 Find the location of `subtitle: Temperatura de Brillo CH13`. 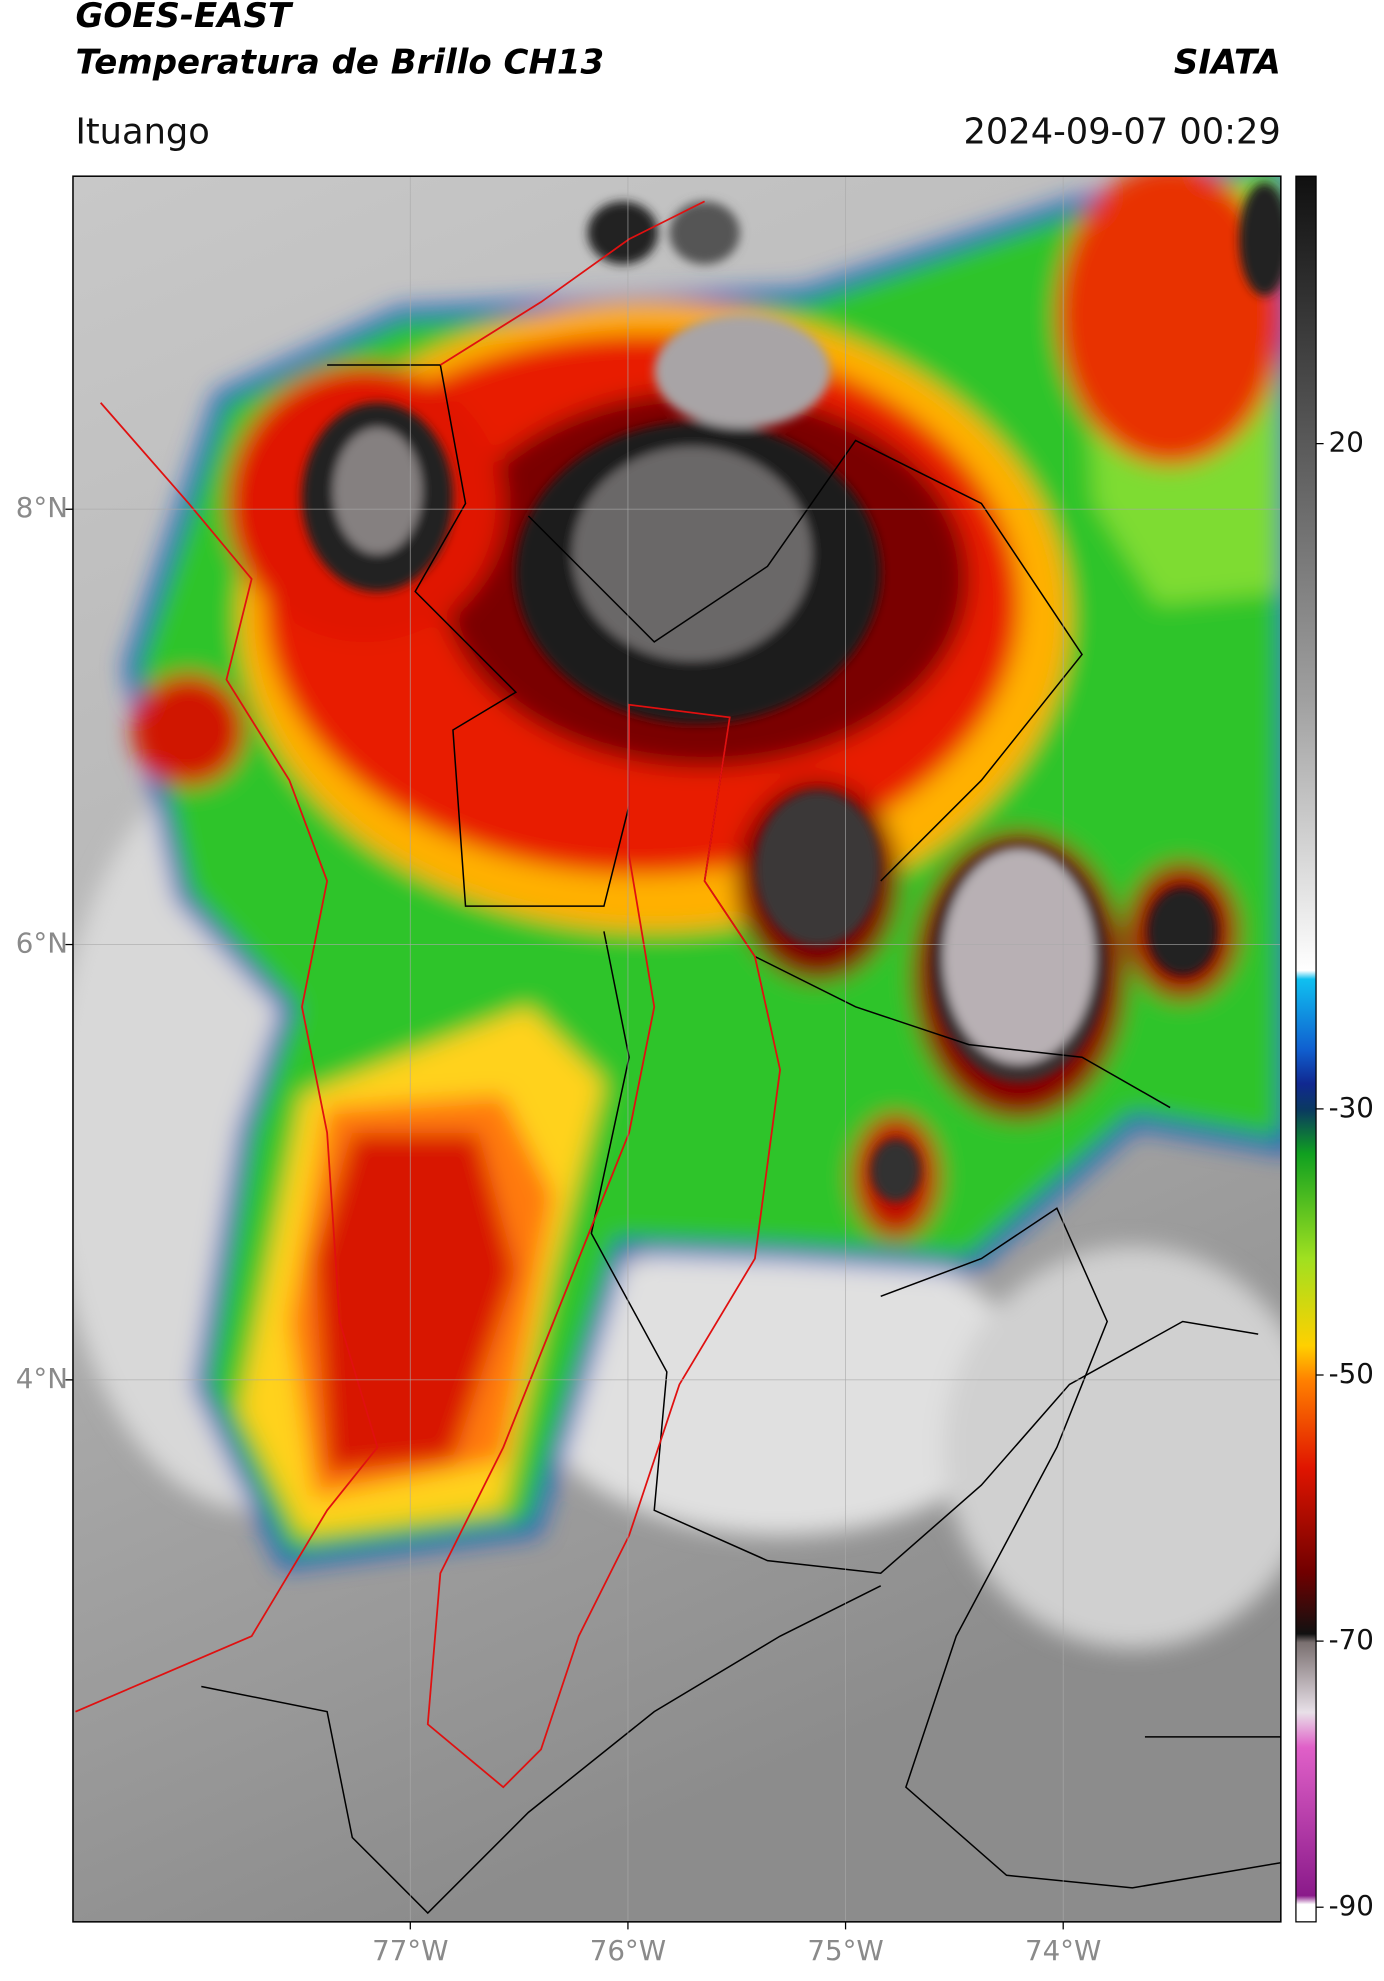

subtitle: Temperatura de Brillo CH13 is located at coordinates (339, 63).